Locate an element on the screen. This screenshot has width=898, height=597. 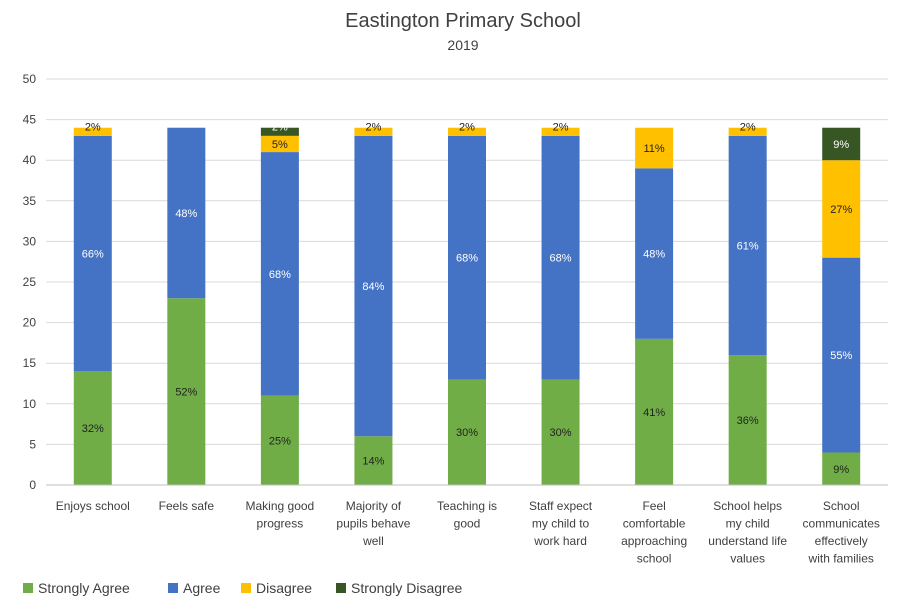
y-tick-label: 45 is located at coordinates (30, 120).